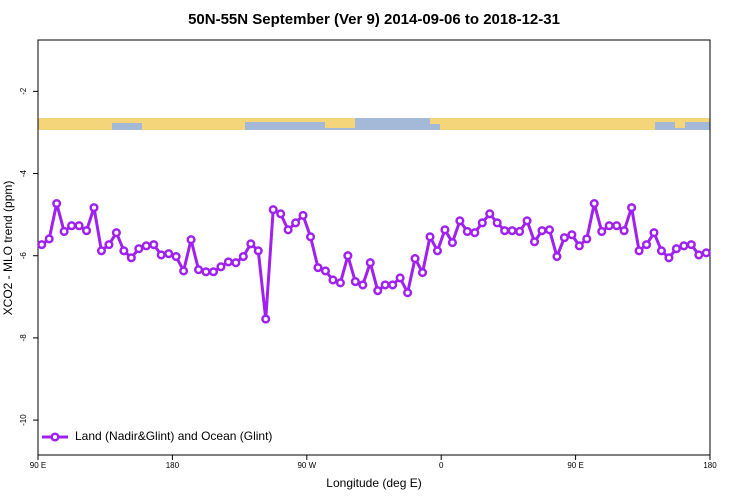  What do you see at coordinates (23, 173) in the screenshot?
I see `y-tick-label: -4` at bounding box center [23, 173].